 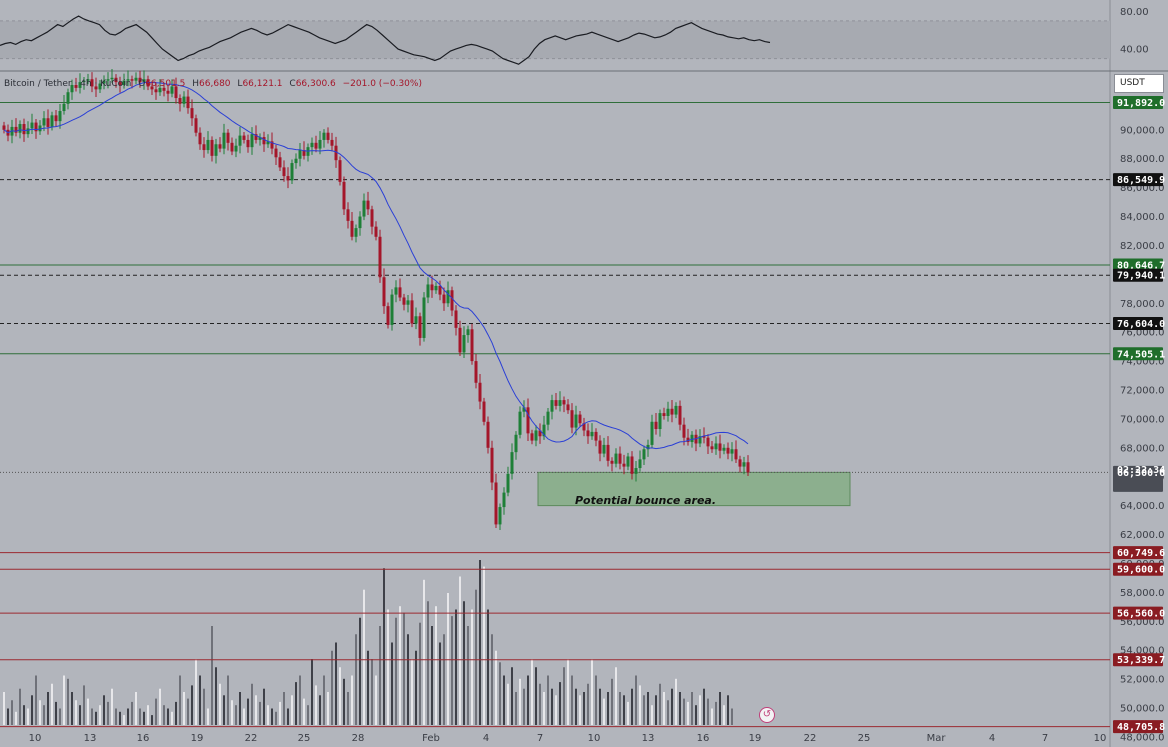 What do you see at coordinates (385, 40) in the screenshot?
I see `oscillator-line` at bounding box center [385, 40].